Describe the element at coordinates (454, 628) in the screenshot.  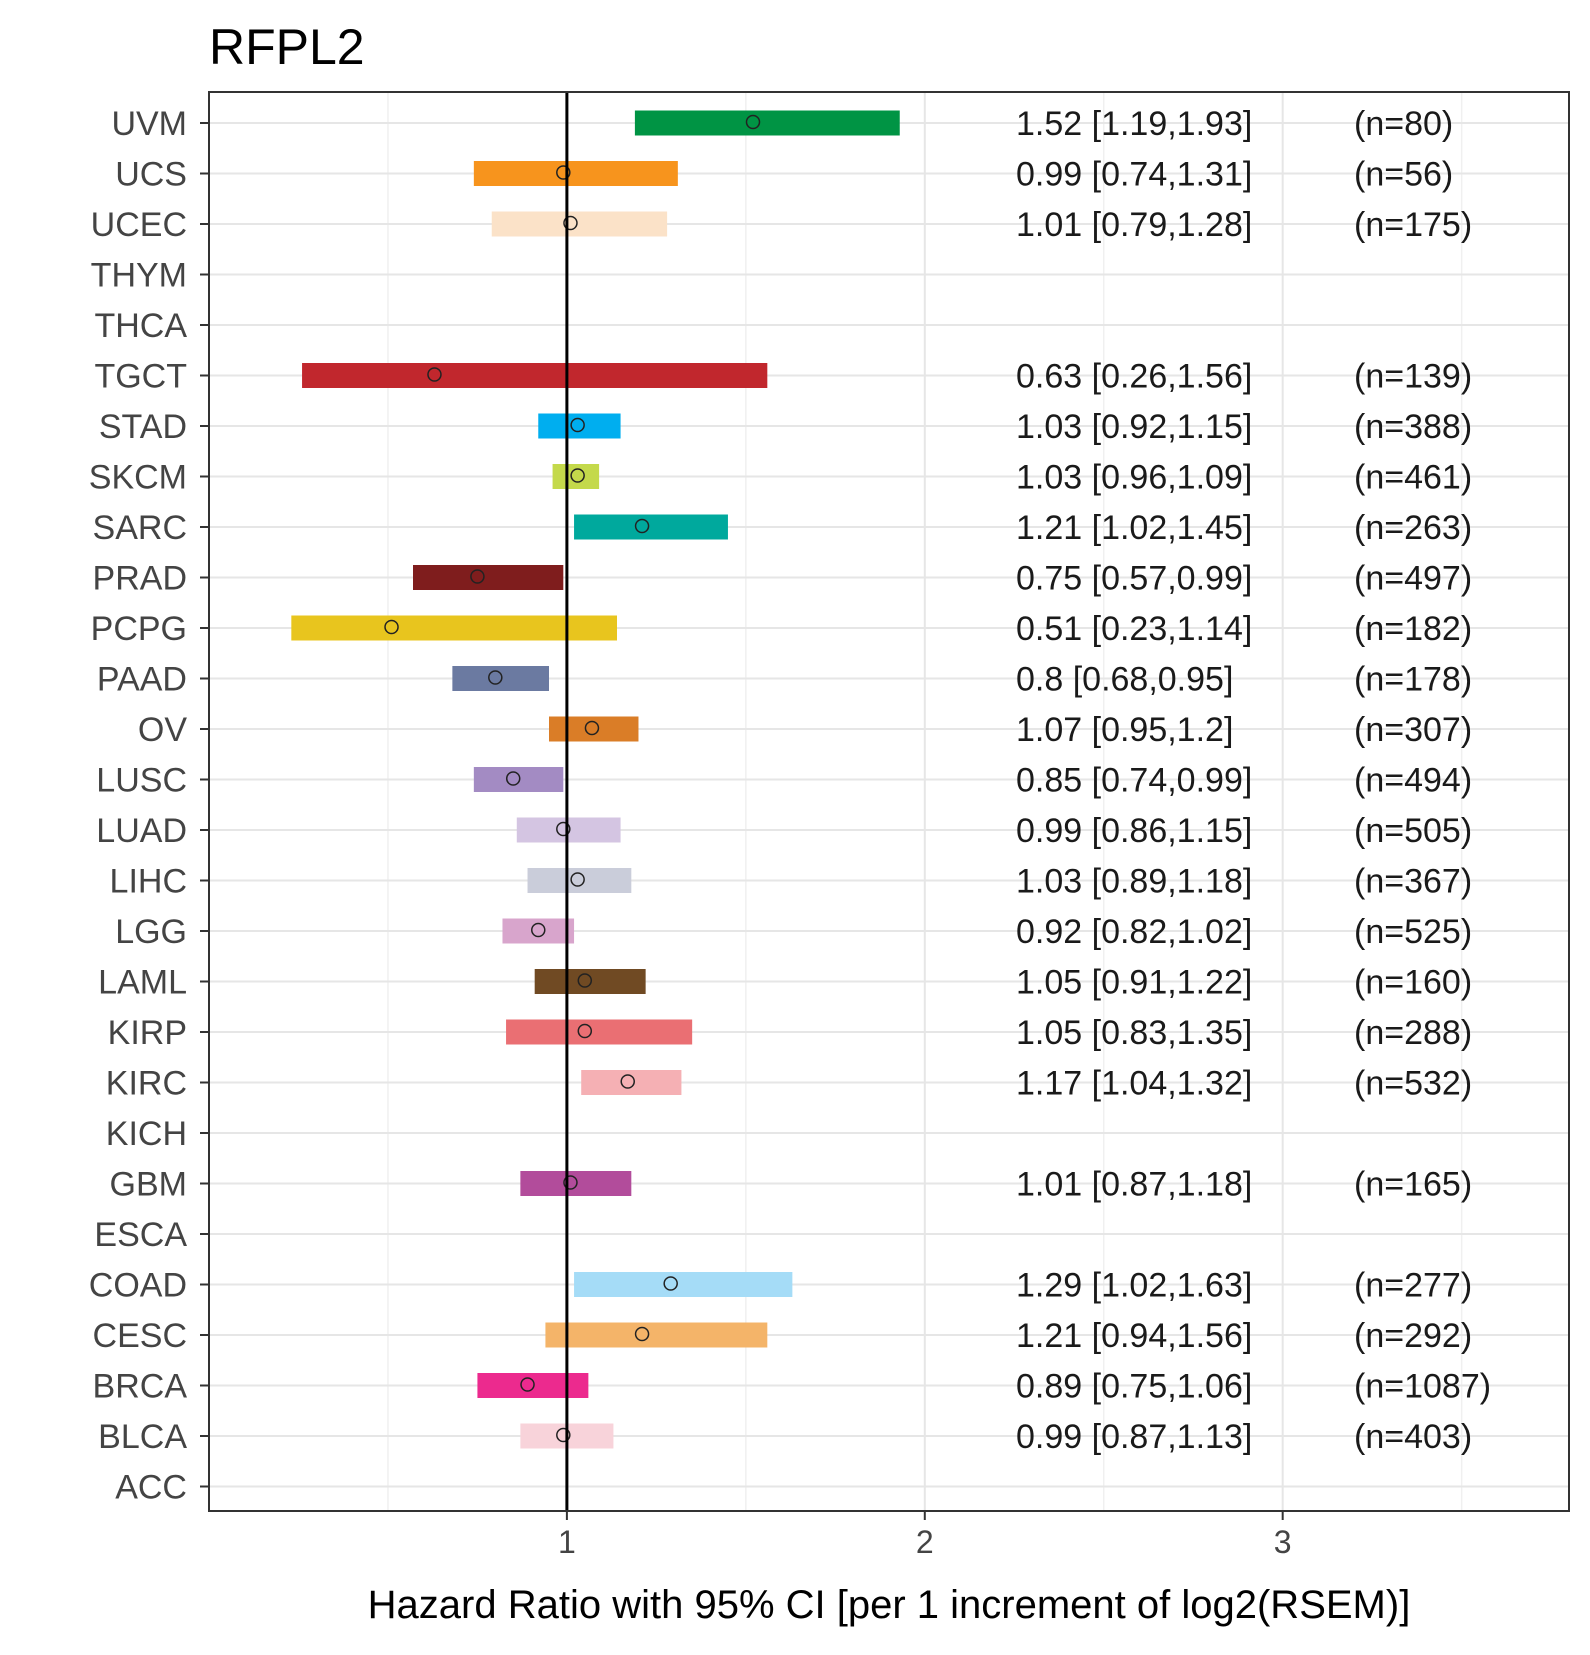
I see `ci-bar-pcpg` at that location.